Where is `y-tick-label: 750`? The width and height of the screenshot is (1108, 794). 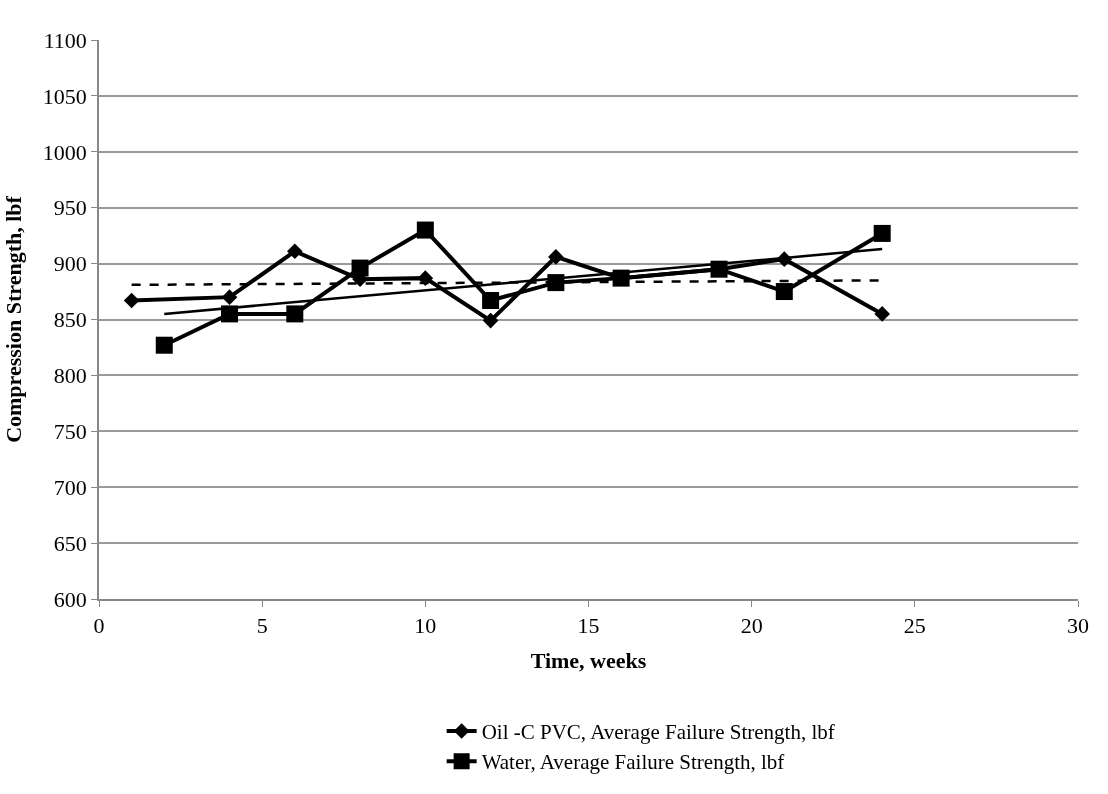
y-tick-label: 750 is located at coordinates (70, 431).